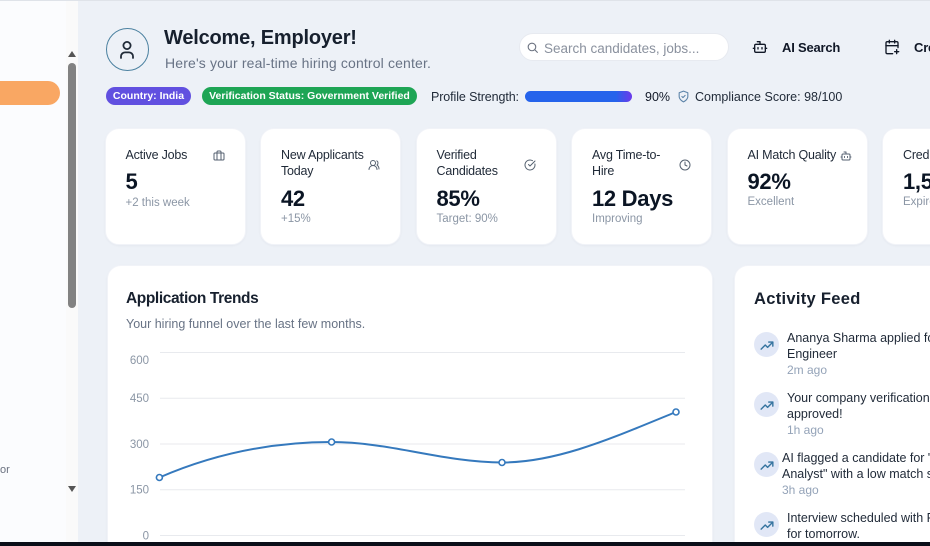 Image resolution: width=930 pixels, height=546 pixels. I want to click on svg-text: 450, so click(139, 399).